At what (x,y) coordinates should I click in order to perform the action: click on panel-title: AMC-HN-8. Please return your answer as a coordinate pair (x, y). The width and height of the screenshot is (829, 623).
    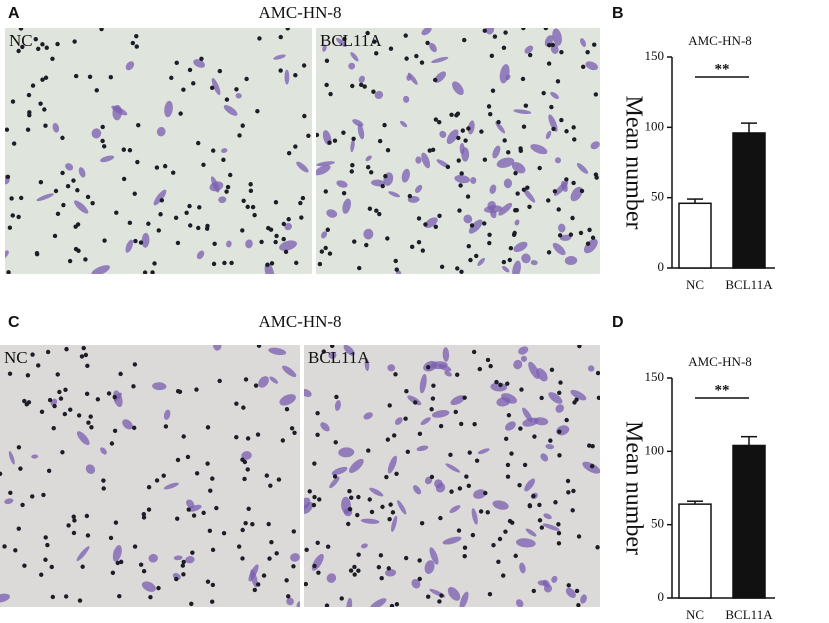
    Looking at the image, I should click on (299, 12).